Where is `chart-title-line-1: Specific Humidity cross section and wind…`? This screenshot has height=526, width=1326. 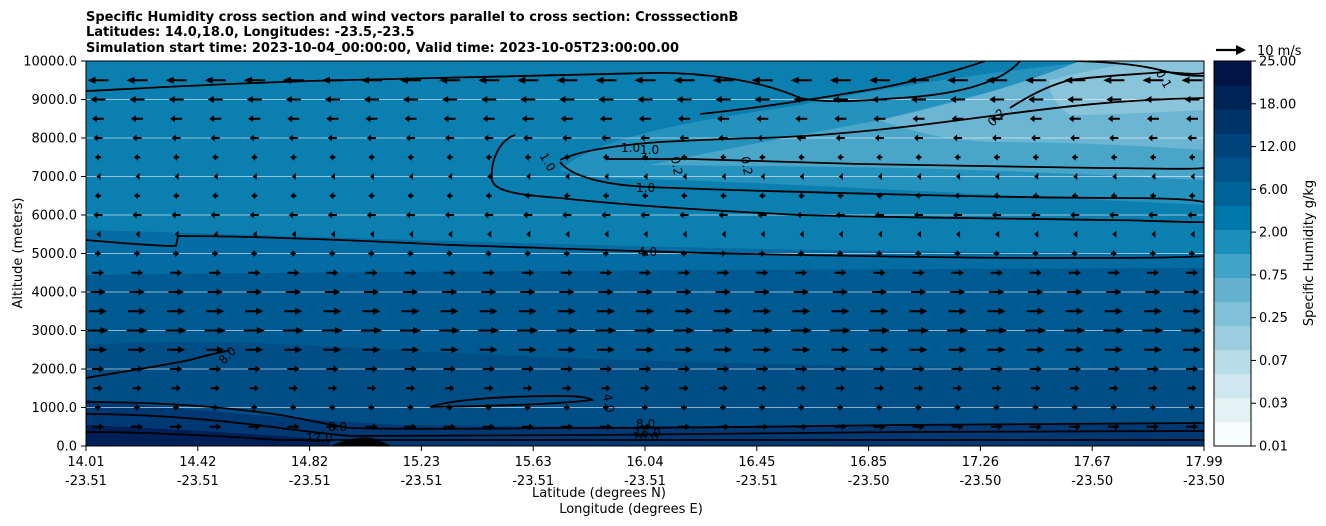 chart-title-line-1: Specific Humidity cross section and wind… is located at coordinates (412, 17).